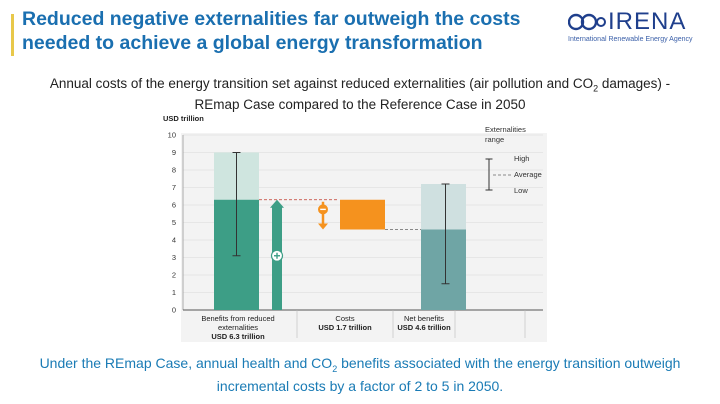  Describe the element at coordinates (174, 205) in the screenshot. I see `y-tick-label: 6` at that location.